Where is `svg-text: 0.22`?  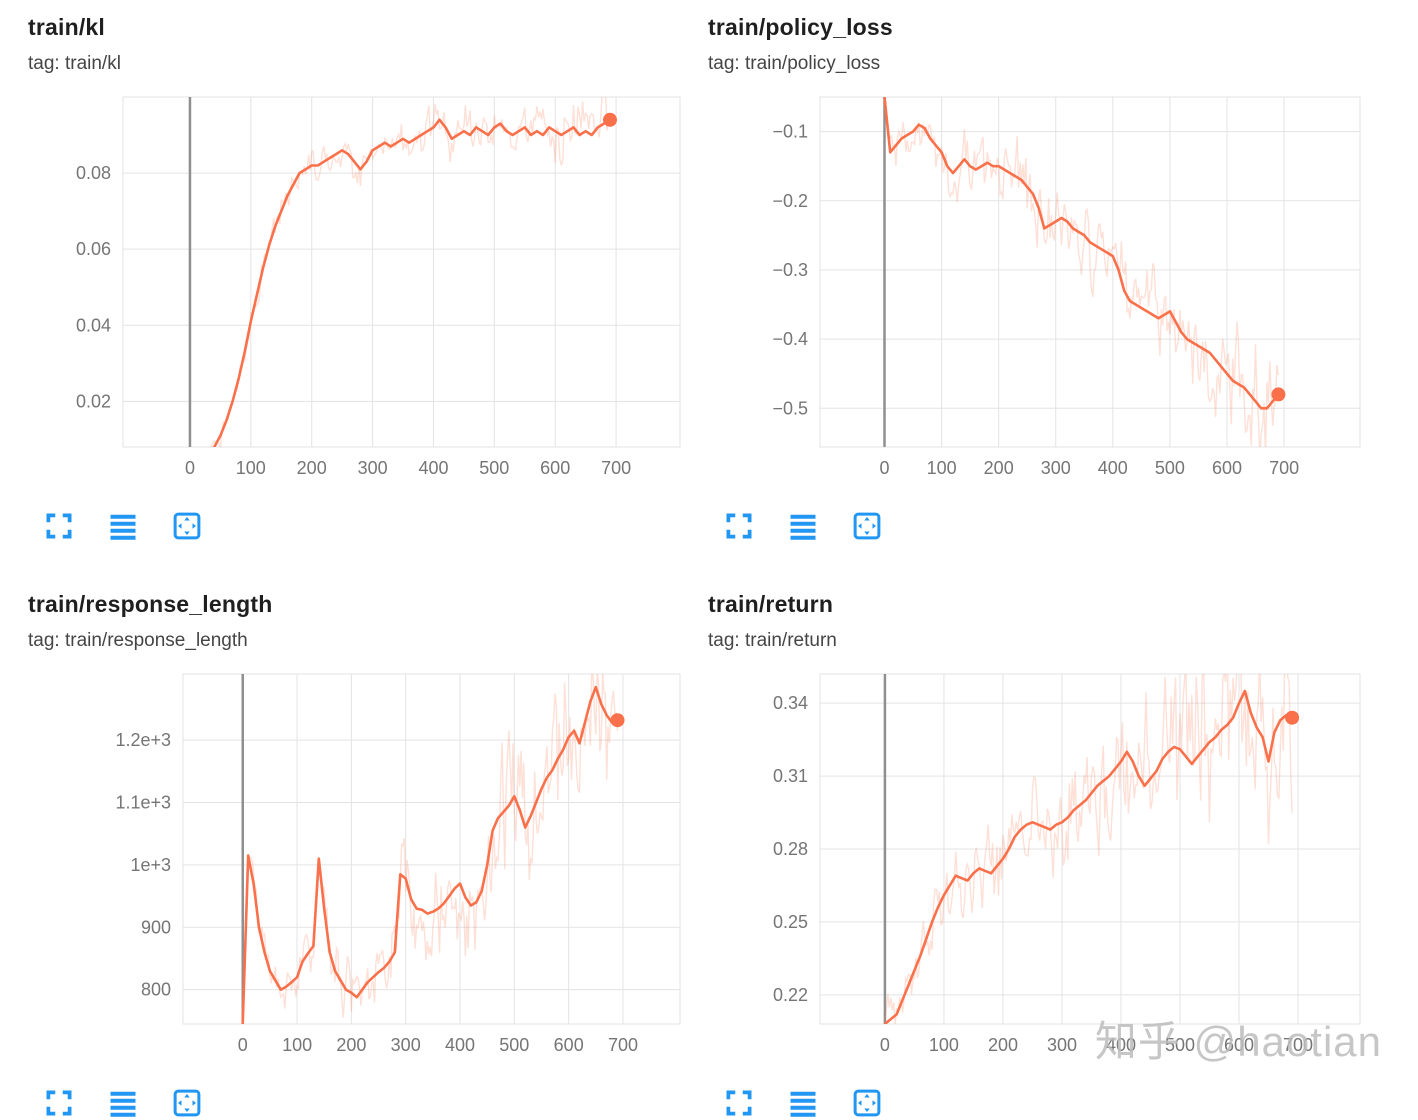 svg-text: 0.22 is located at coordinates (790, 995).